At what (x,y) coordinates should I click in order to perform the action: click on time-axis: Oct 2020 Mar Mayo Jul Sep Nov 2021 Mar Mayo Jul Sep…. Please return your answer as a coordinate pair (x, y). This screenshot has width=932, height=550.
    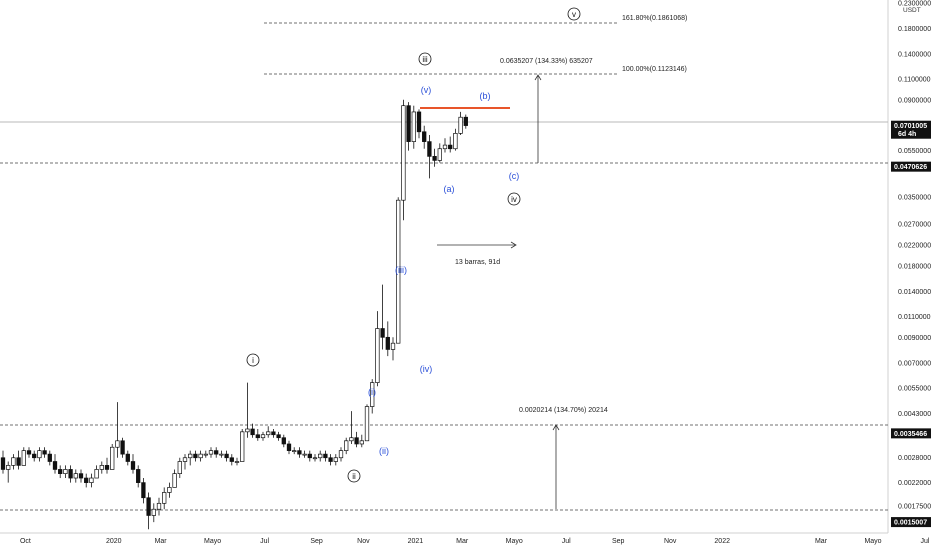
    Looking at the image, I should click on (475, 541).